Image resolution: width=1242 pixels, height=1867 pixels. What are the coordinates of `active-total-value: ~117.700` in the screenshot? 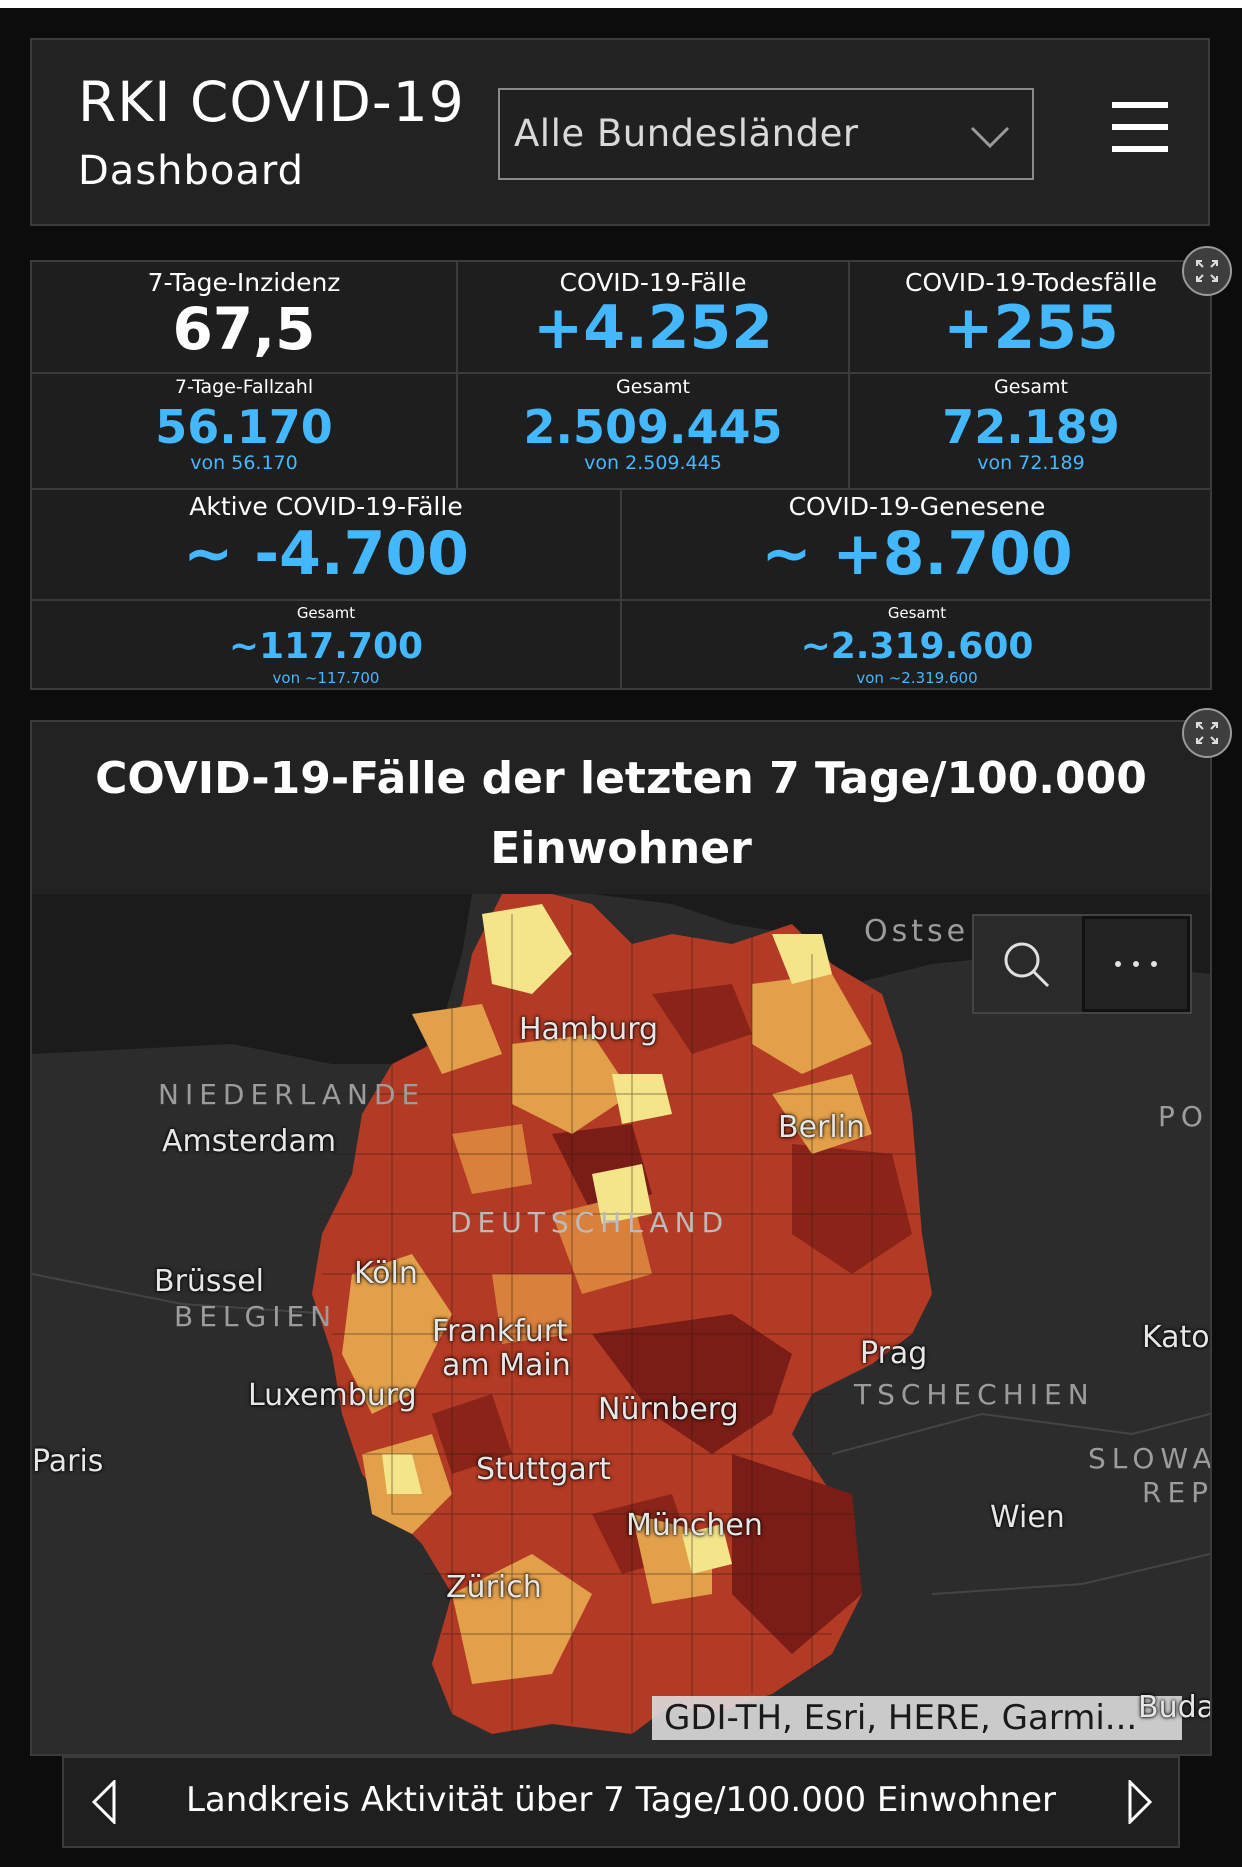 It's located at (326, 646).